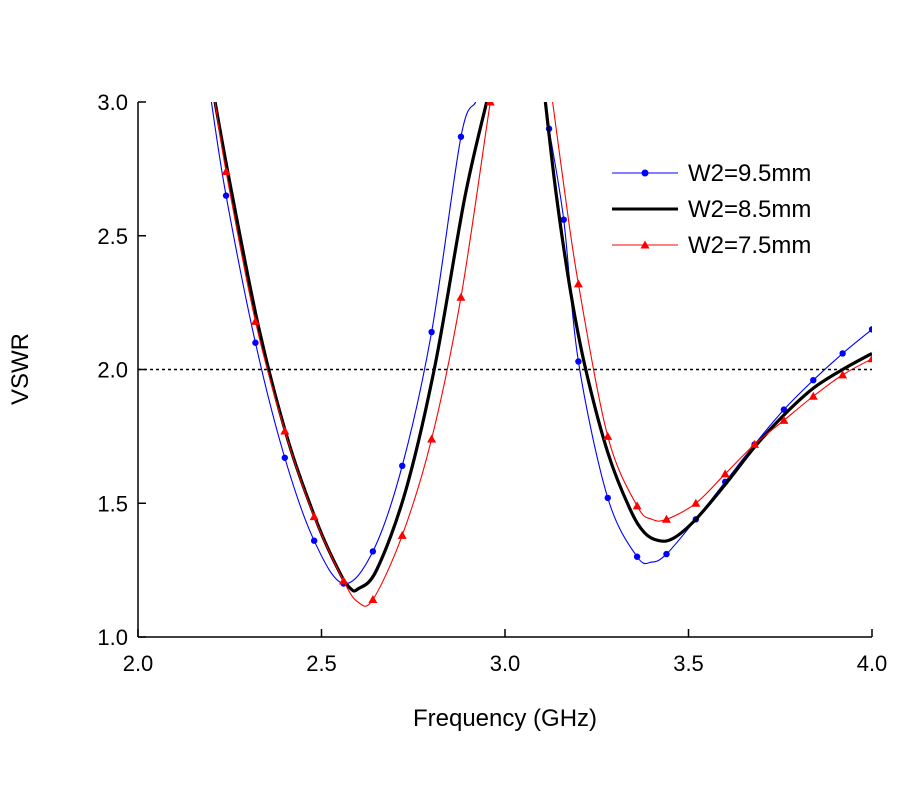 The width and height of the screenshot is (900, 800). What do you see at coordinates (749, 209) in the screenshot?
I see `legend-label-series-2: W2=8.5mm` at bounding box center [749, 209].